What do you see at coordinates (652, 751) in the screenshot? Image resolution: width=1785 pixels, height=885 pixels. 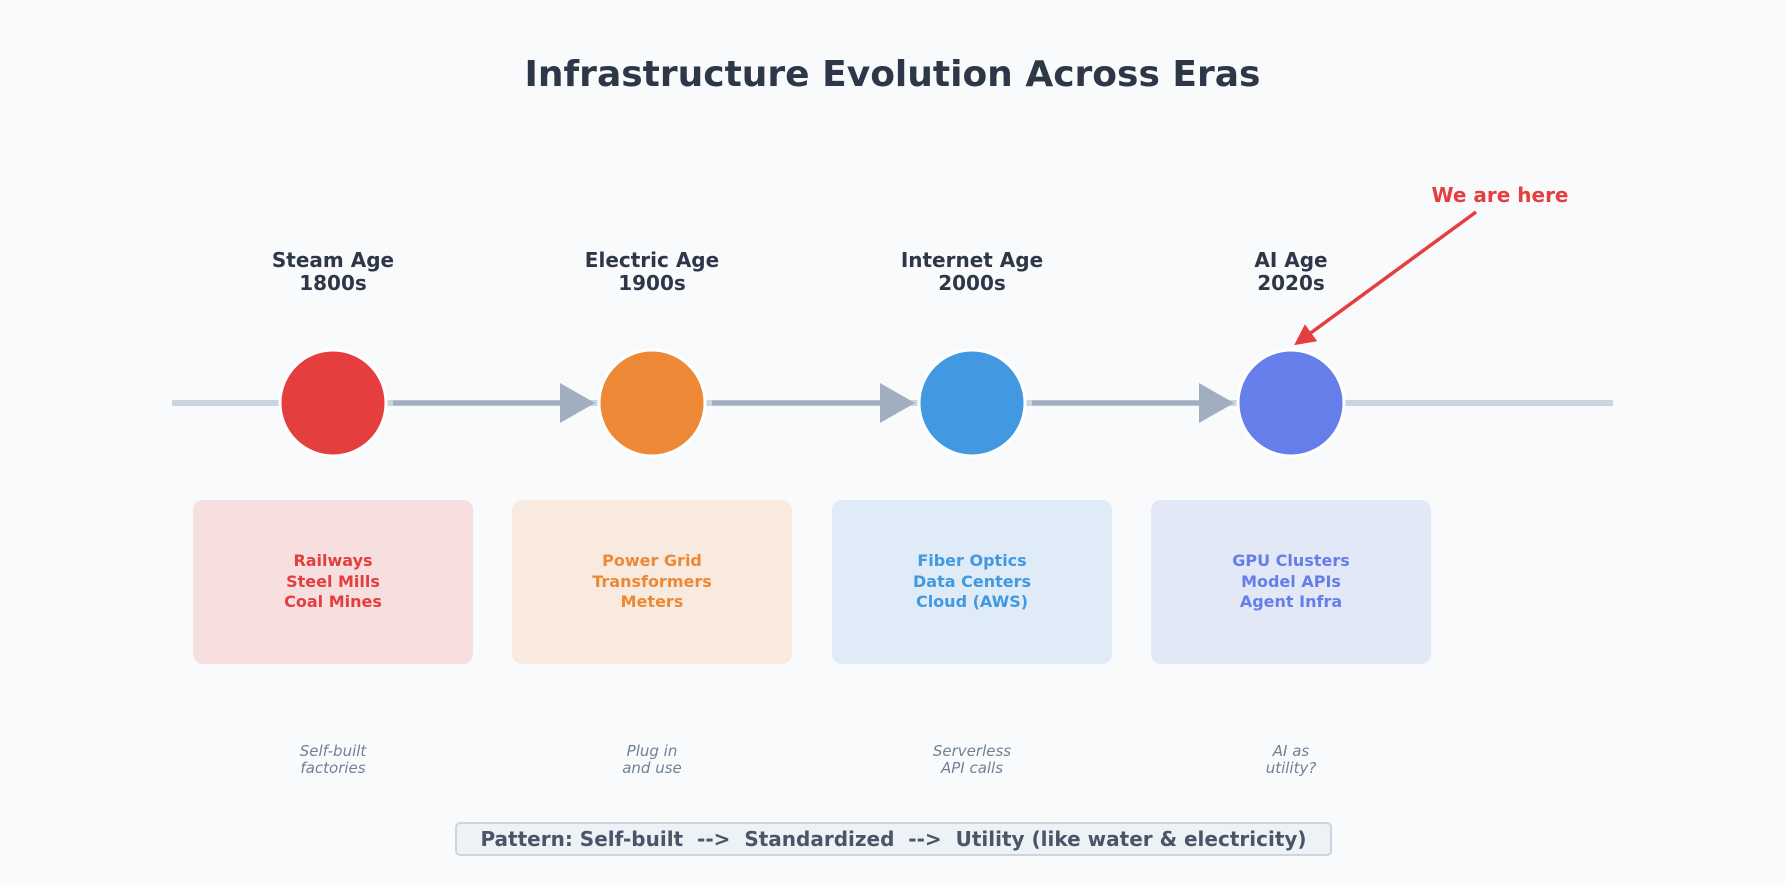 I see `caption-line: Plug in` at bounding box center [652, 751].